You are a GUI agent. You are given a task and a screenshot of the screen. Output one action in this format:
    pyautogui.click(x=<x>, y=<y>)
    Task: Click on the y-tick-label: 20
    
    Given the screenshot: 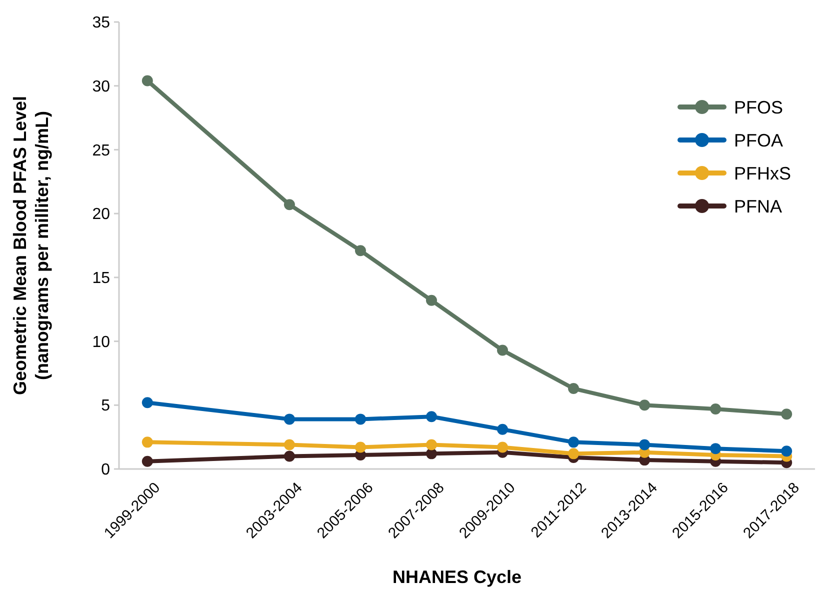 What is the action you would take?
    pyautogui.click(x=101, y=215)
    